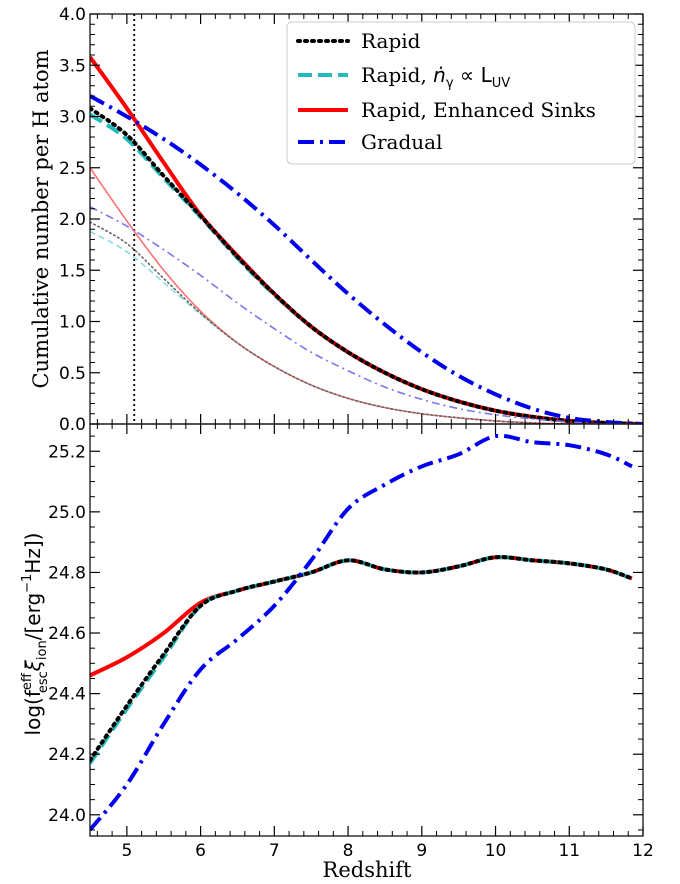 Image resolution: width=680 pixels, height=884 pixels. What do you see at coordinates (643, 851) in the screenshot?
I see `xtick-label-7: 12` at bounding box center [643, 851].